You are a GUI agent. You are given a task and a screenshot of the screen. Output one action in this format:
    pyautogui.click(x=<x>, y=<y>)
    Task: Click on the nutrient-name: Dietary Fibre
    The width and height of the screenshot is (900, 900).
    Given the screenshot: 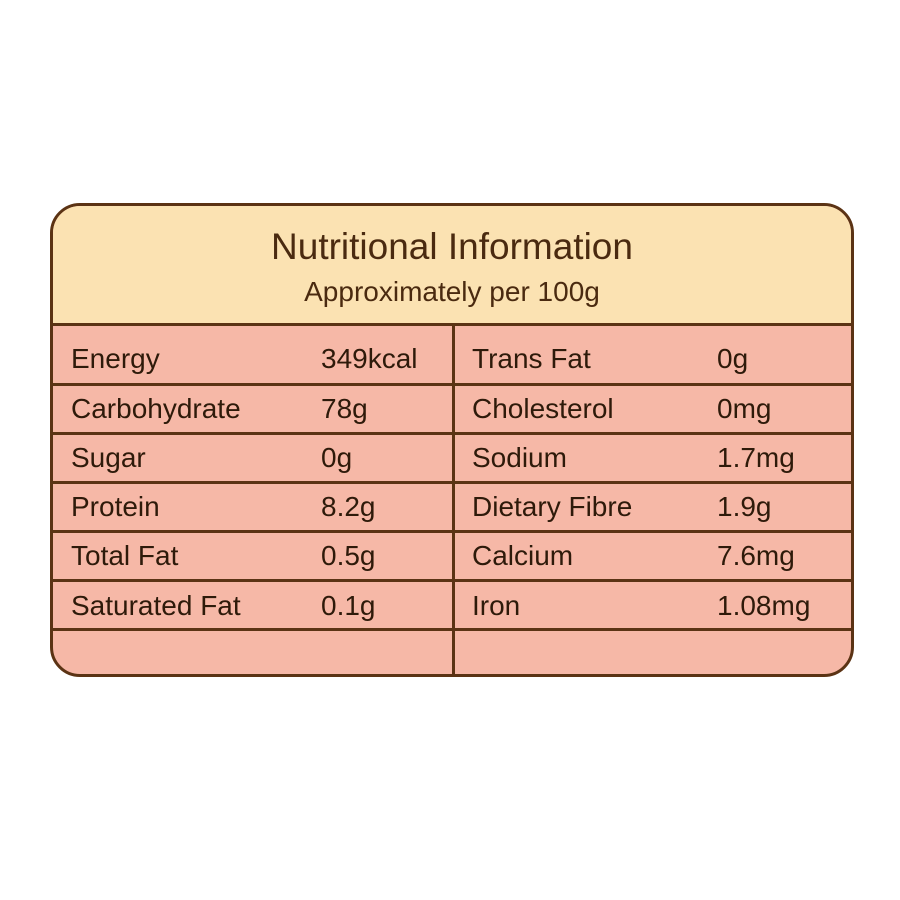 What is the action you would take?
    pyautogui.click(x=552, y=506)
    